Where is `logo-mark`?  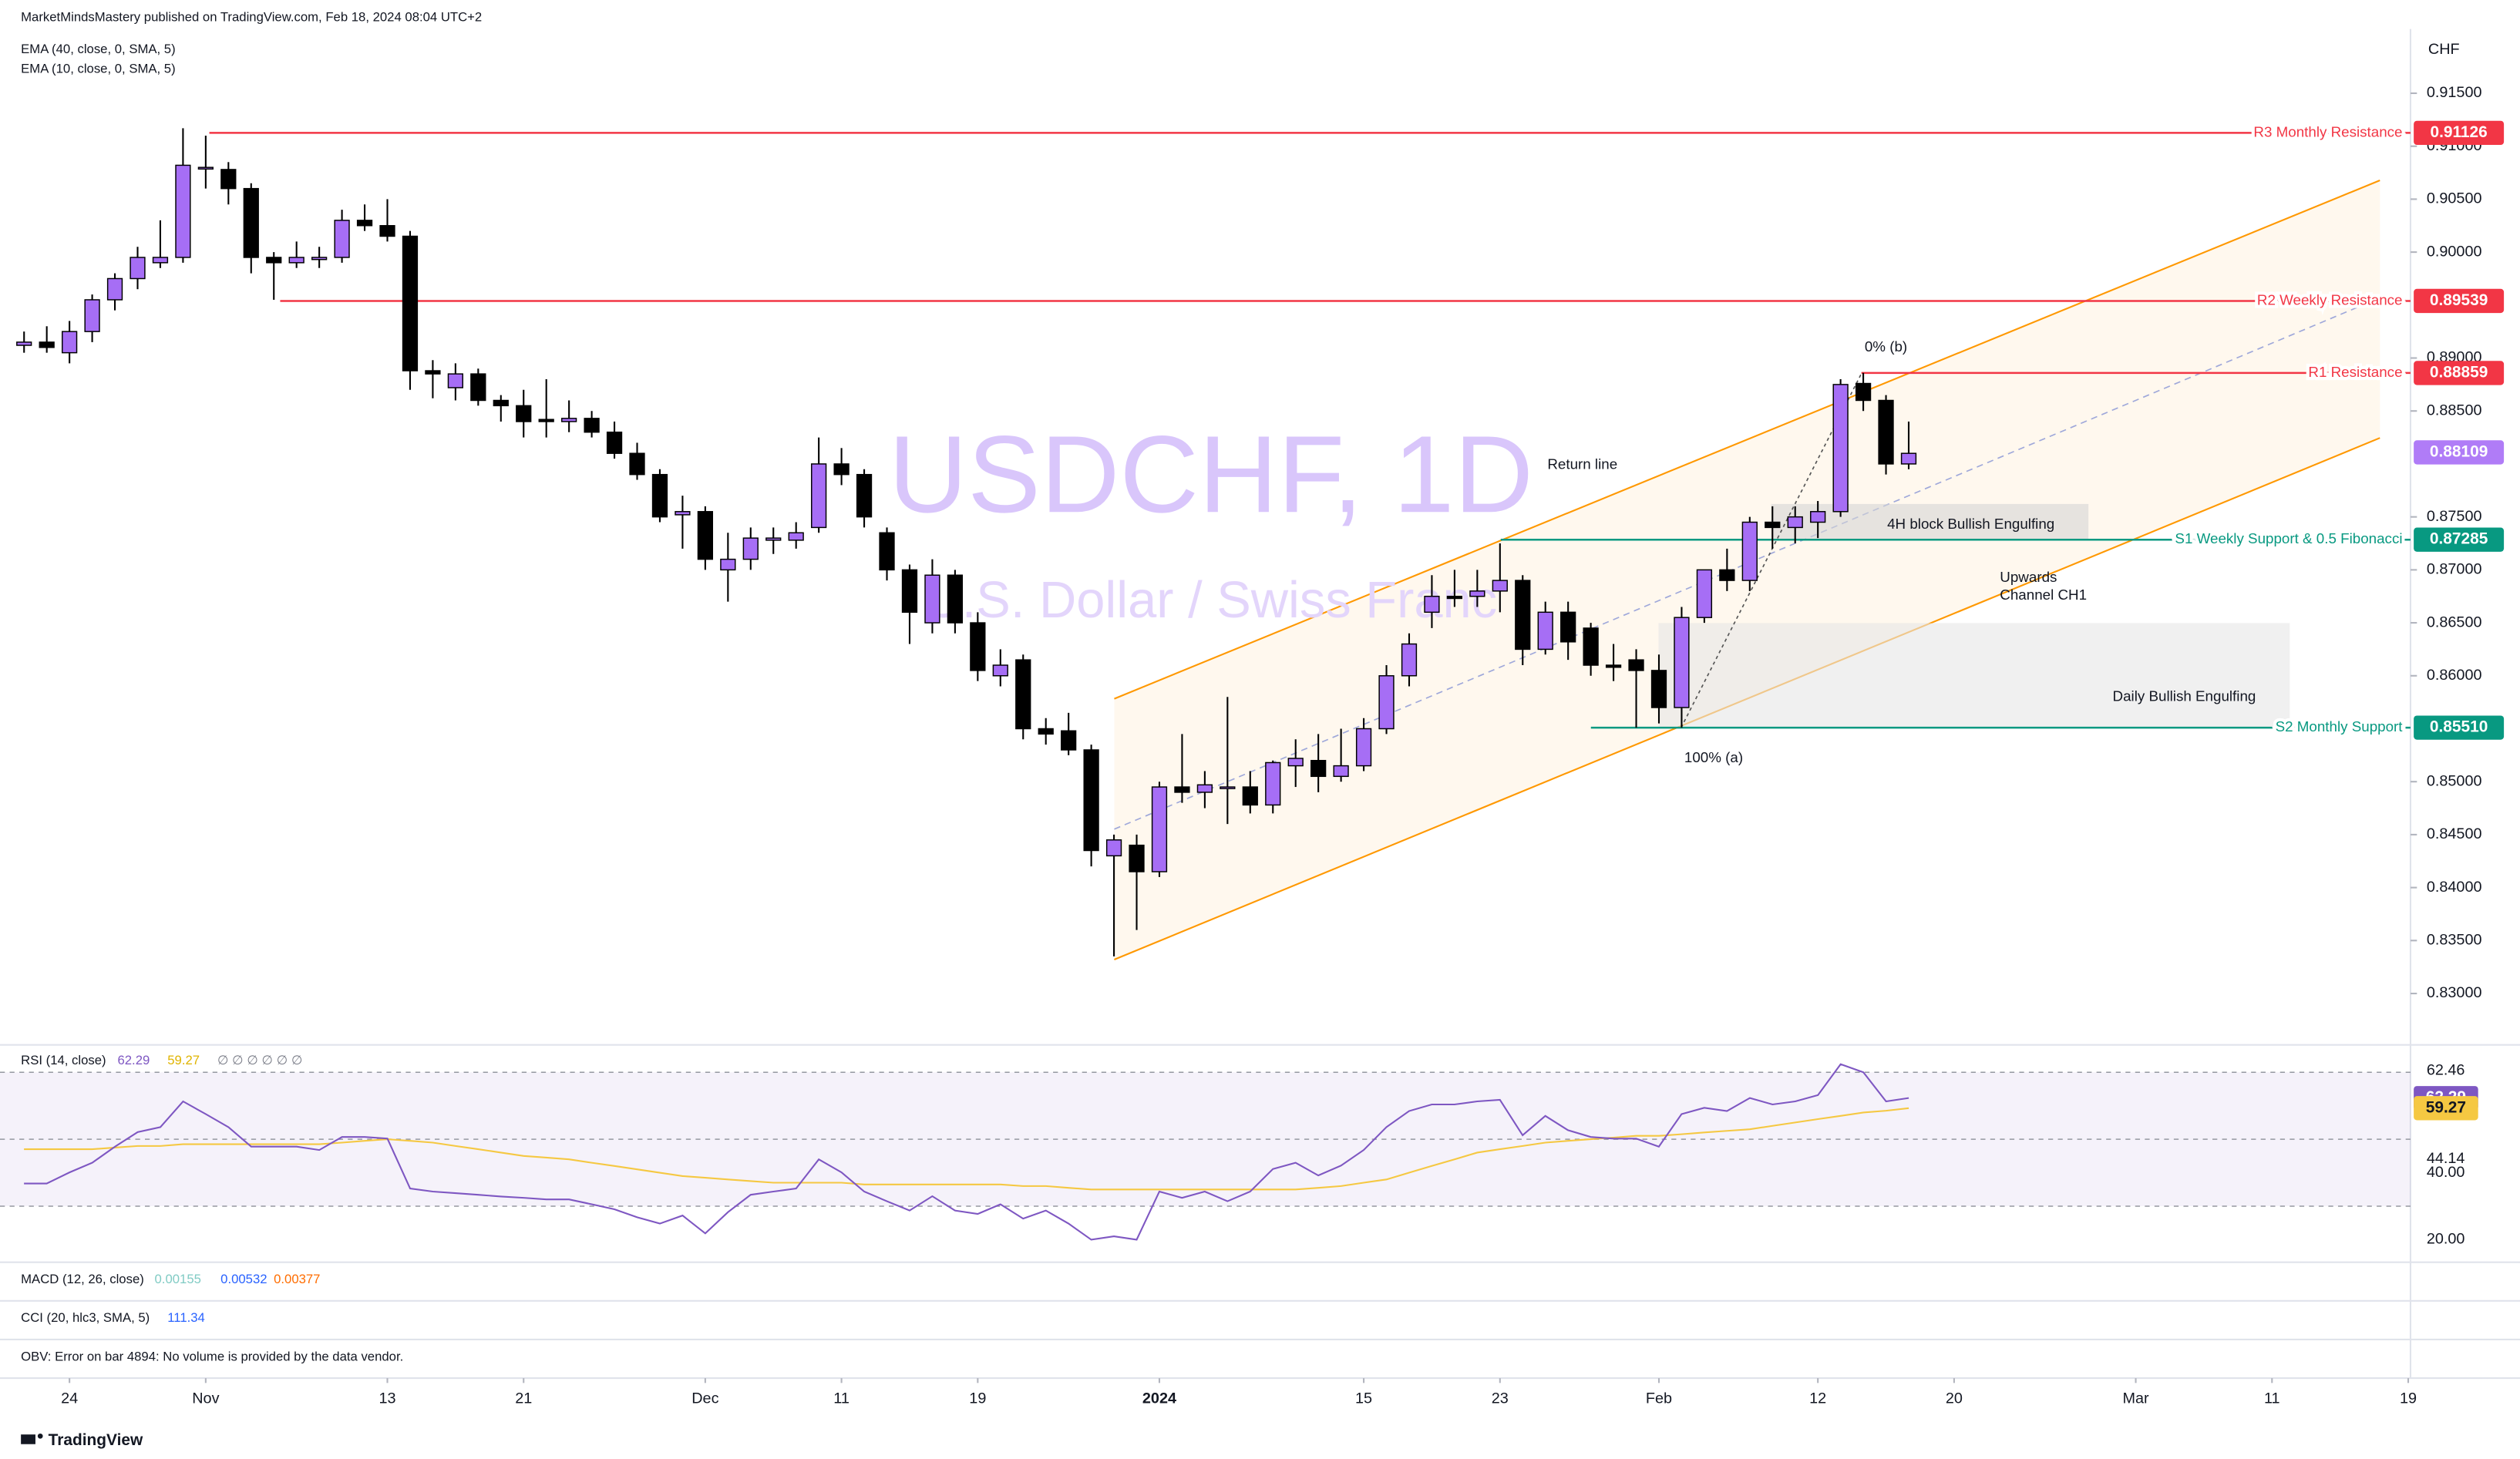 logo-mark is located at coordinates (40, 1436).